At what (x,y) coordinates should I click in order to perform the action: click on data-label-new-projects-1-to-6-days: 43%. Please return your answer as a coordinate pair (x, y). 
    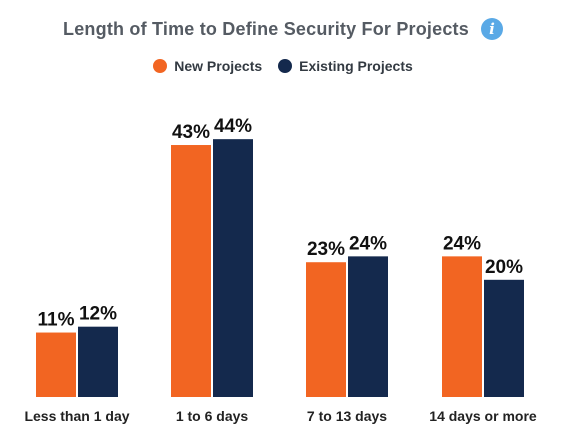
    Looking at the image, I should click on (191, 132).